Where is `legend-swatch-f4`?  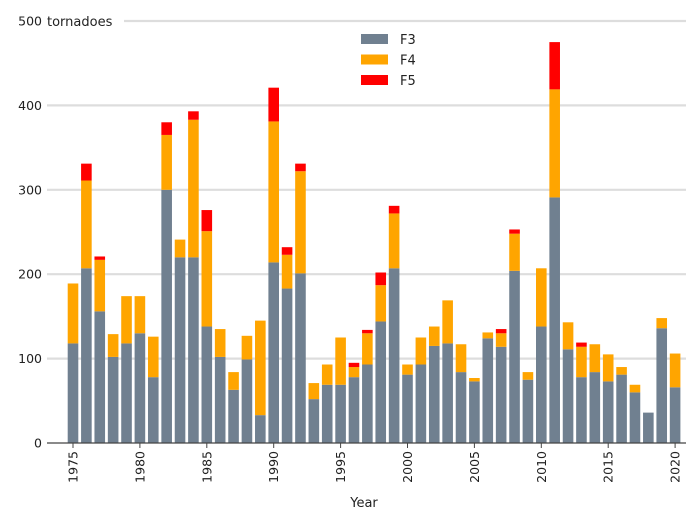
legend-swatch-f4 is located at coordinates (374, 59).